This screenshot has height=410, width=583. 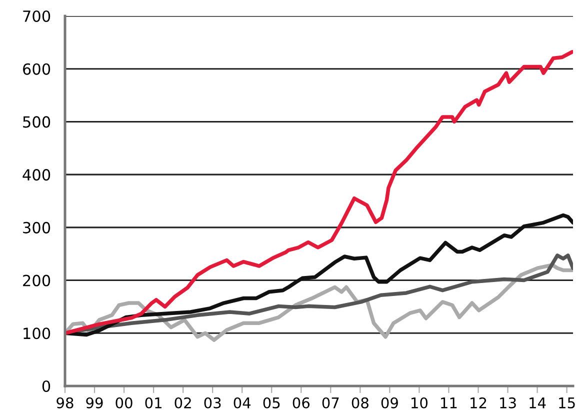 What do you see at coordinates (567, 403) in the screenshot?
I see `x-tick-label: 15` at bounding box center [567, 403].